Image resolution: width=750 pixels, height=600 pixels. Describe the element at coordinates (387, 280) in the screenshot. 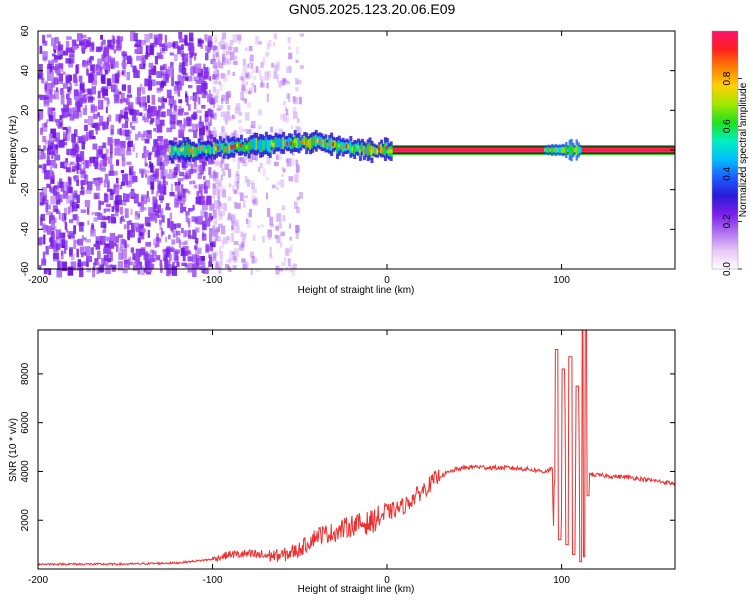

I see `spectrogram-x-tick-label: 0` at that location.